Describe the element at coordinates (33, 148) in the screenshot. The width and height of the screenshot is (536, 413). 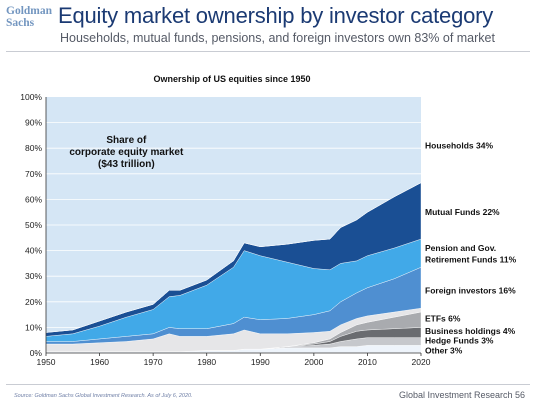
I see `y-tick-label: 80%` at that location.